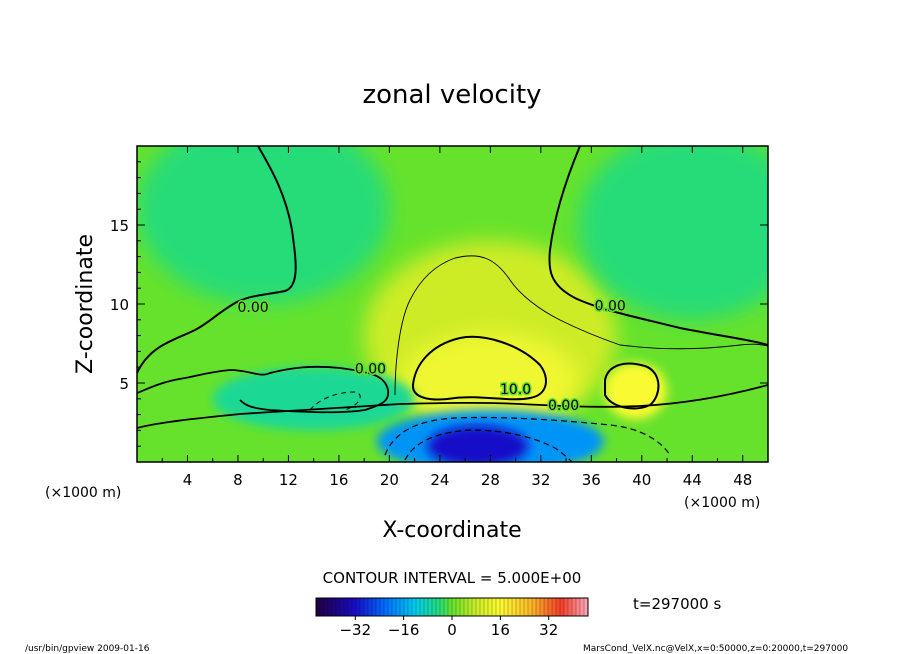 The height and width of the screenshot is (654, 904). I want to click on x-tick-label: 24, so click(439, 480).